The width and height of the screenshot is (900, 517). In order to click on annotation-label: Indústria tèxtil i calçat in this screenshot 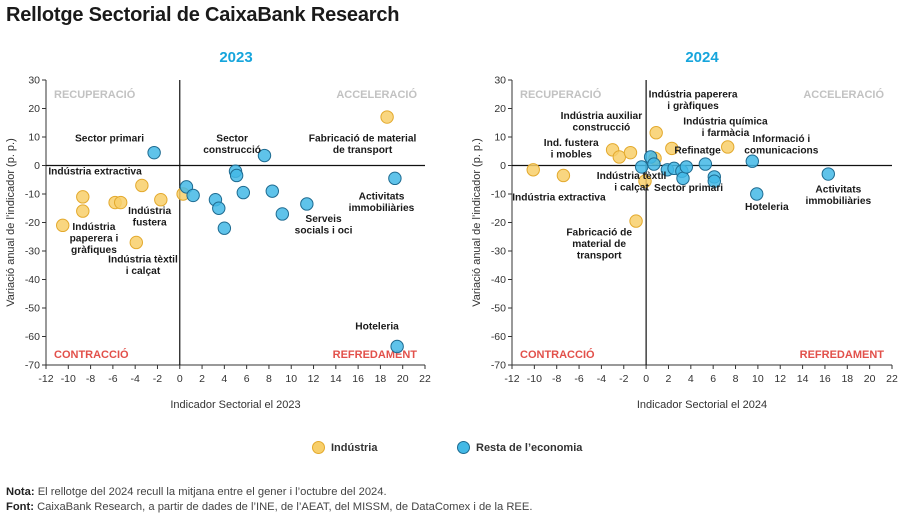, I will do `click(632, 182)`.